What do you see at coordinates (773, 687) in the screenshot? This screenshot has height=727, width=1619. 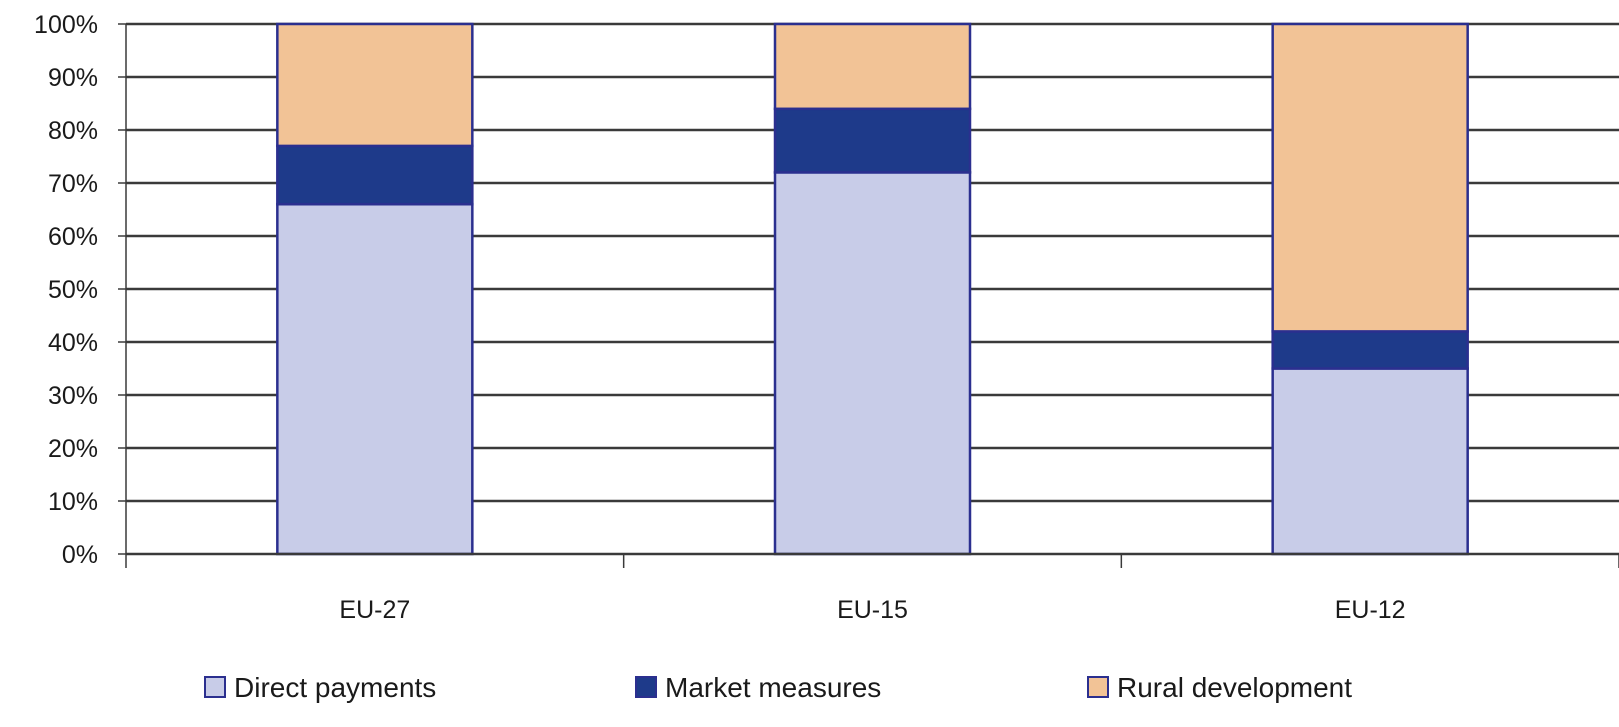 I see `legend-label: Market measures` at bounding box center [773, 687].